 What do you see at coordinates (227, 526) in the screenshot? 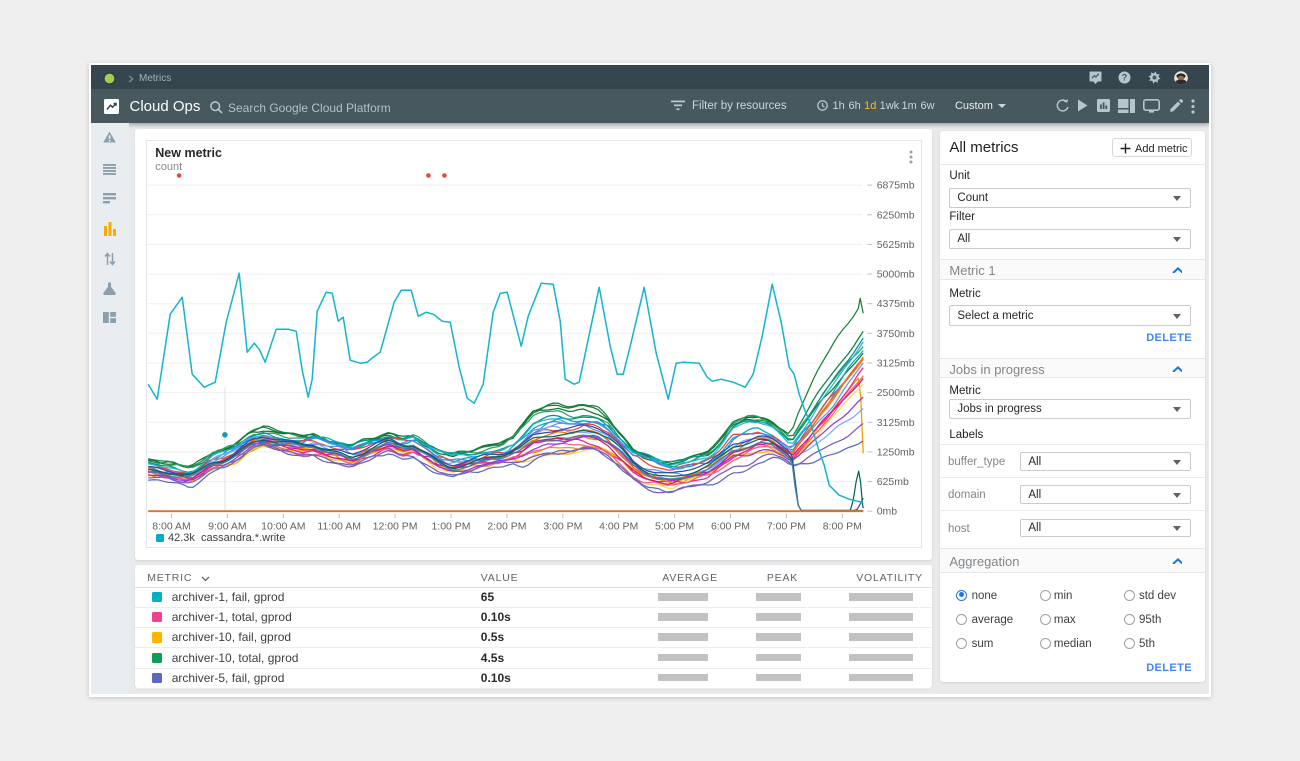
I see `svg-text: 9:00 AM` at bounding box center [227, 526].